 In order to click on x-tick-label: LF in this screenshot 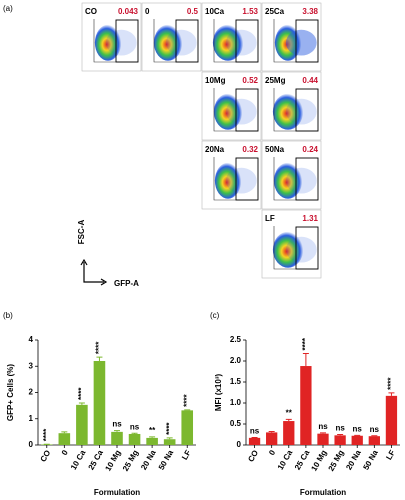, I will do `click(186, 454)`.